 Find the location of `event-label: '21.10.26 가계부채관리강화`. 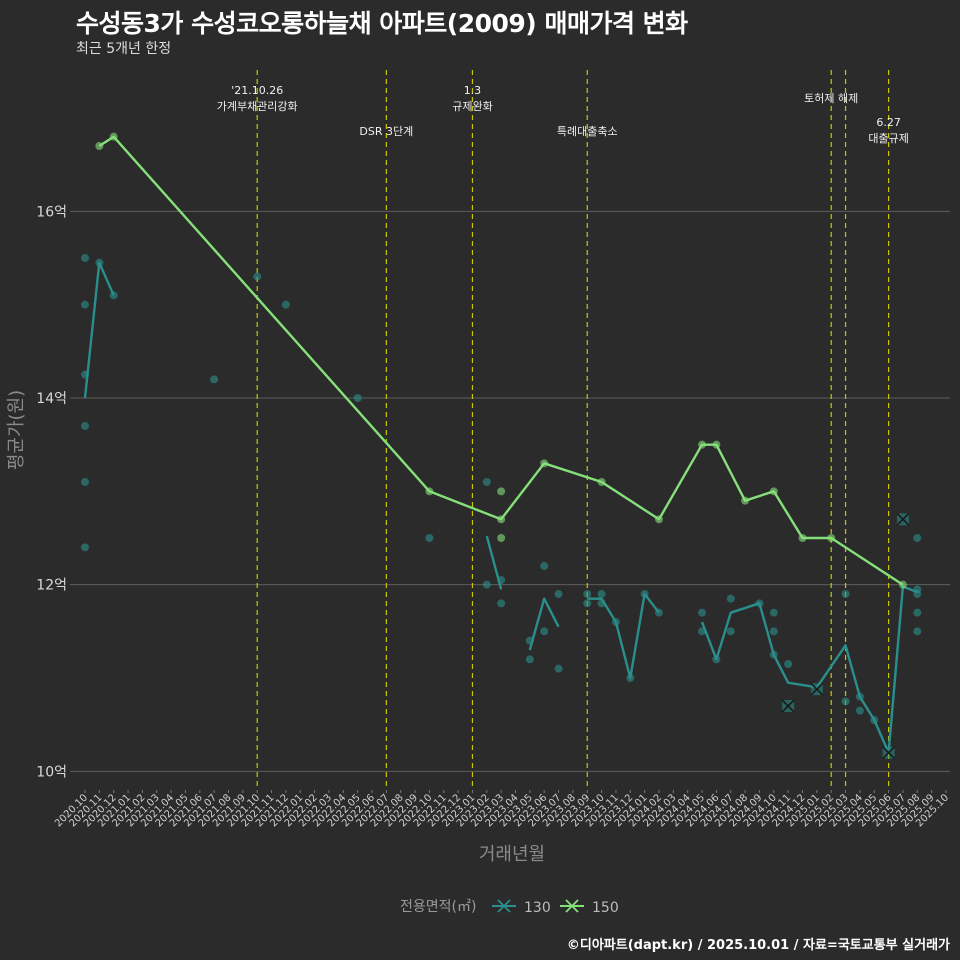

event-label: '21.10.26 가계부채관리강화 is located at coordinates (257, 98).